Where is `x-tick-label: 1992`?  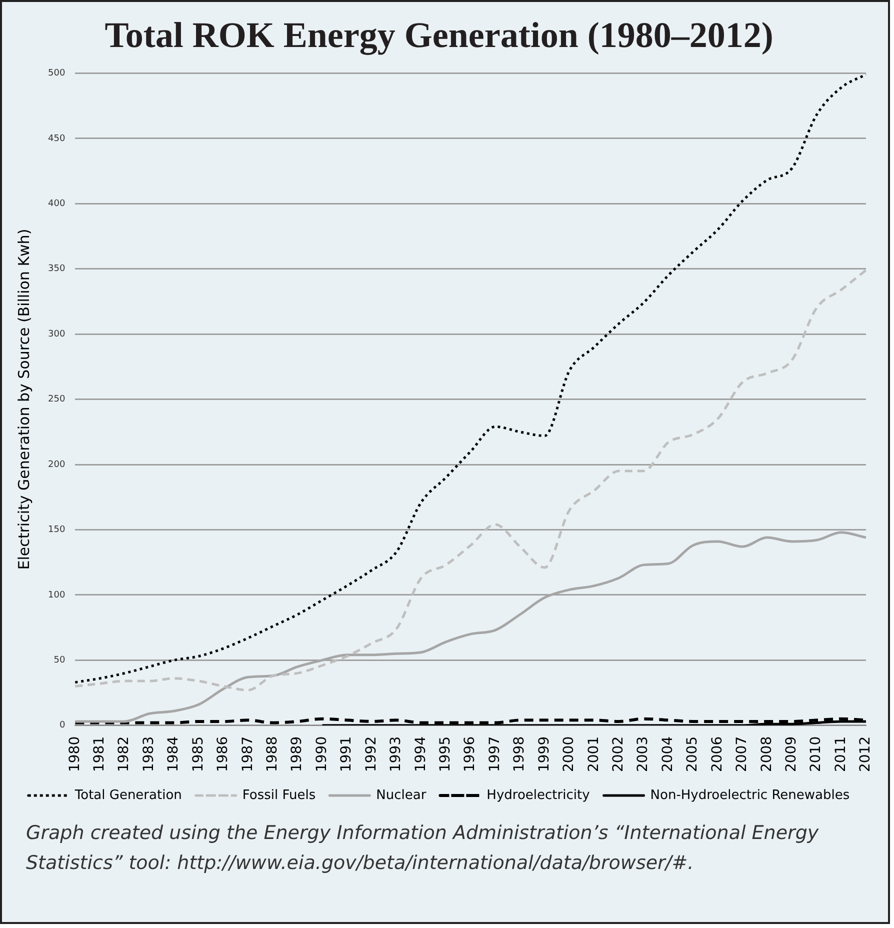
x-tick-label: 1992 is located at coordinates (371, 754).